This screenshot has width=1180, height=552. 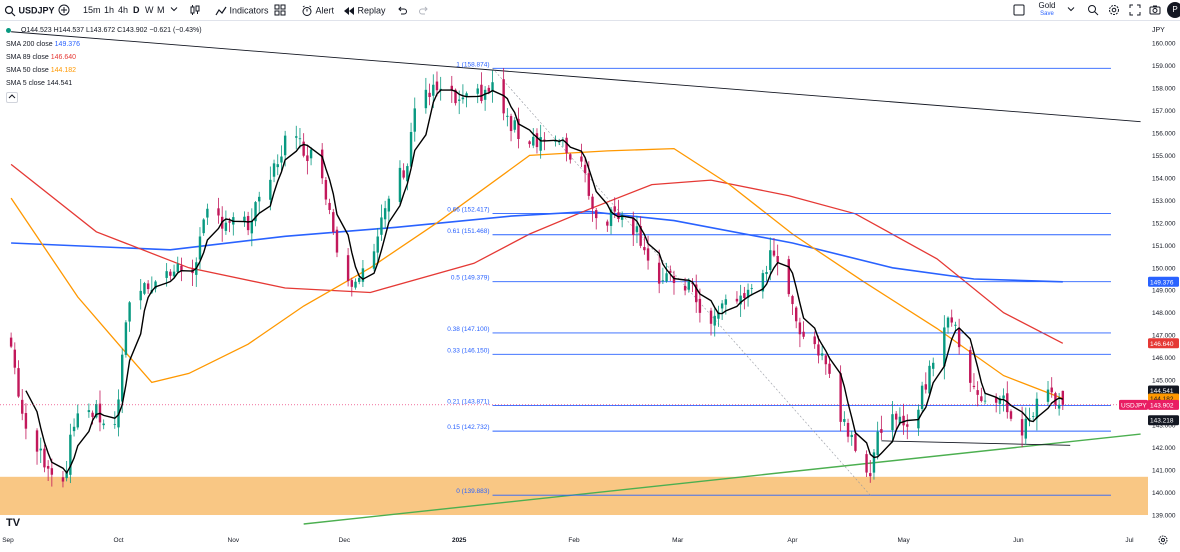 What do you see at coordinates (1114, 10) in the screenshot?
I see `settings-button` at bounding box center [1114, 10].